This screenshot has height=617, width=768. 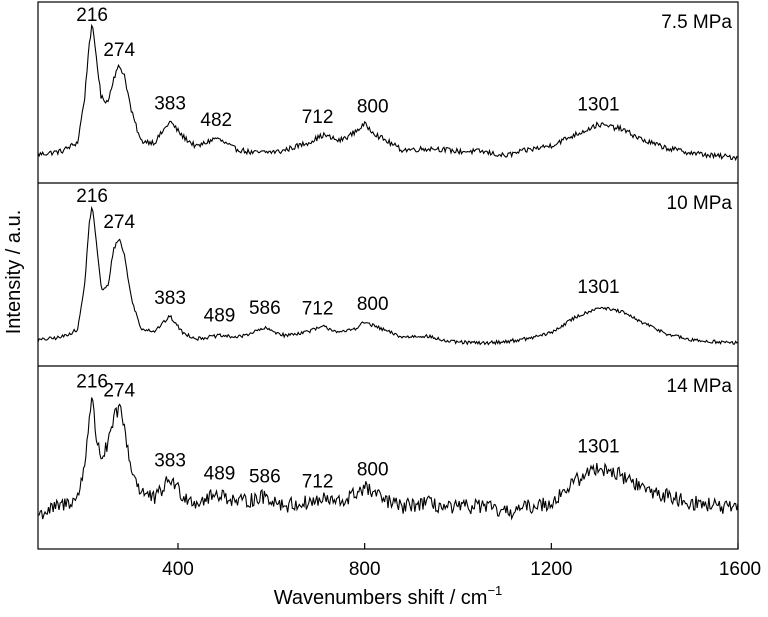 I want to click on x-axis-title-superscript: −1, so click(x=494, y=590).